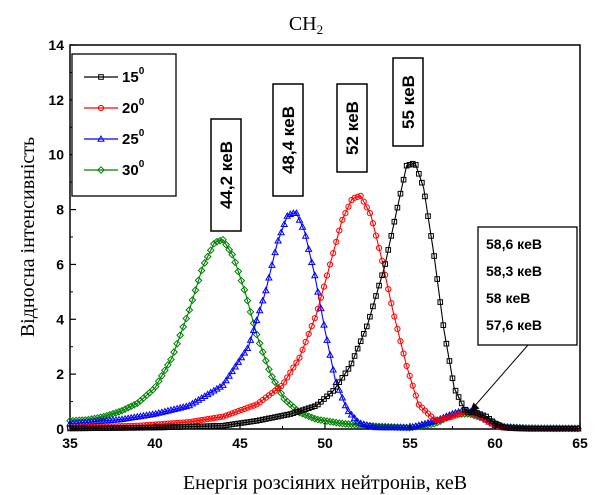 Image resolution: width=596 pixels, height=495 pixels. I want to click on peak-label-30: 44,2 кеВ, so click(226, 175).